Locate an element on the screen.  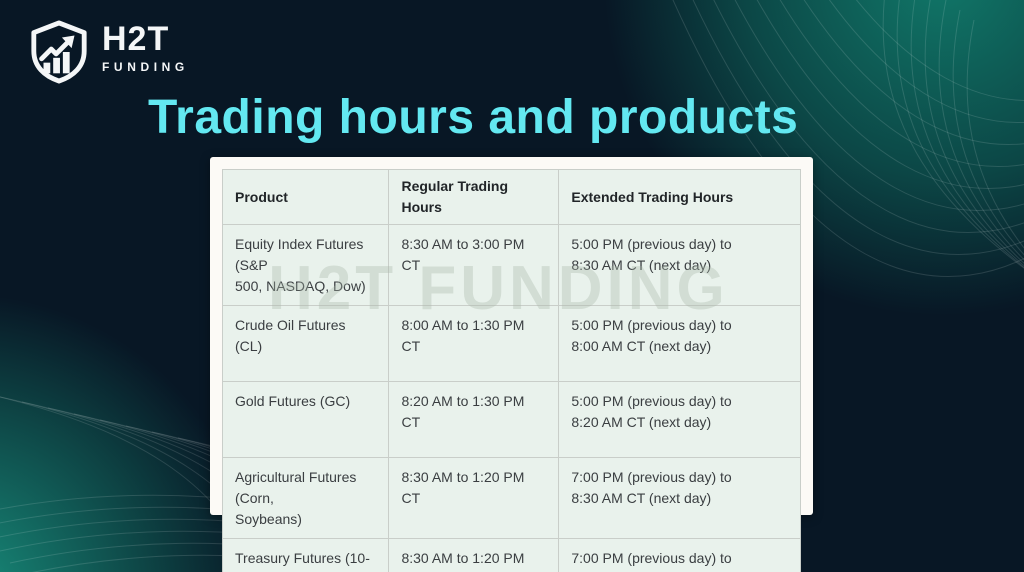
logo: H2T FUNDING is located at coordinates (108, 52).